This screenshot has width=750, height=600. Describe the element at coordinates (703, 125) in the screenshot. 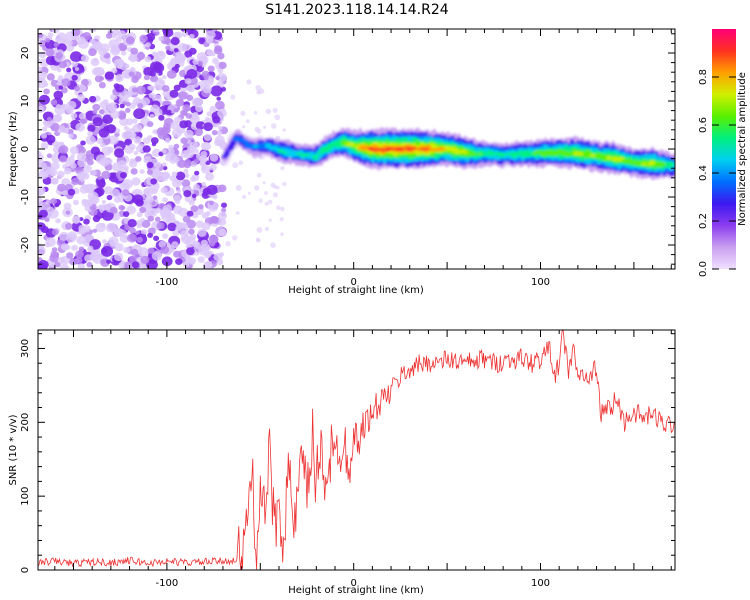

I see `colorbar-tick-label: 0.6` at that location.